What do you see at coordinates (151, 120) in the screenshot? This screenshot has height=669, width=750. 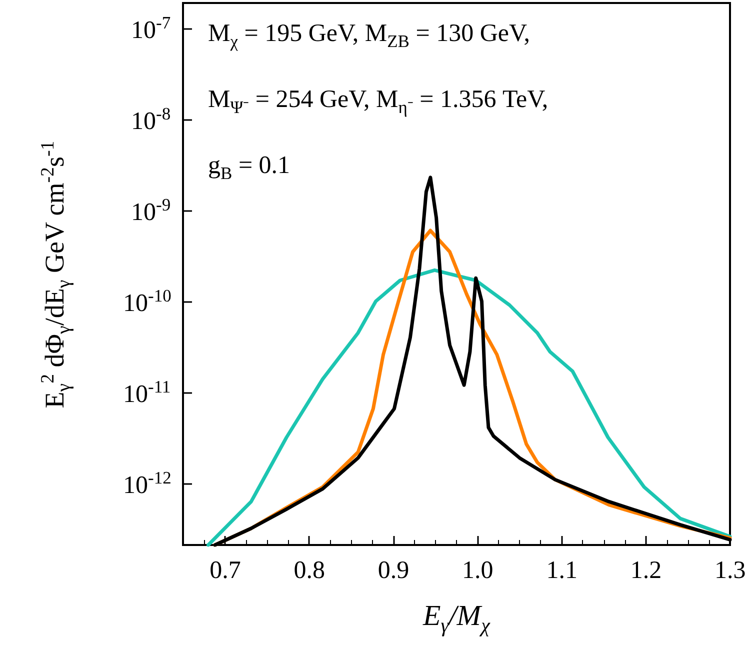 I see `y-tick-label: 10$^{-8}$` at bounding box center [151, 120].